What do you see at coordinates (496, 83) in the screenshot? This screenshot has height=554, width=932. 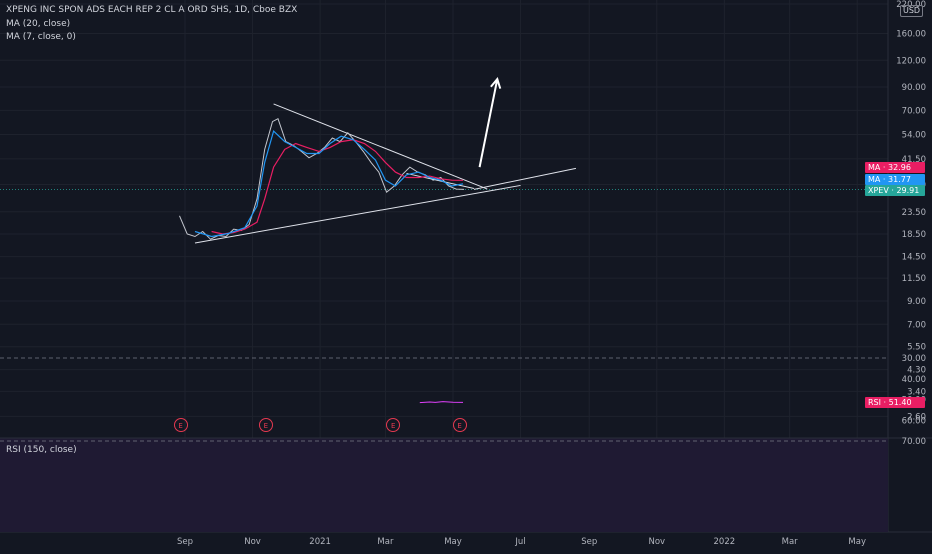 I see `arrow-head` at bounding box center [496, 83].